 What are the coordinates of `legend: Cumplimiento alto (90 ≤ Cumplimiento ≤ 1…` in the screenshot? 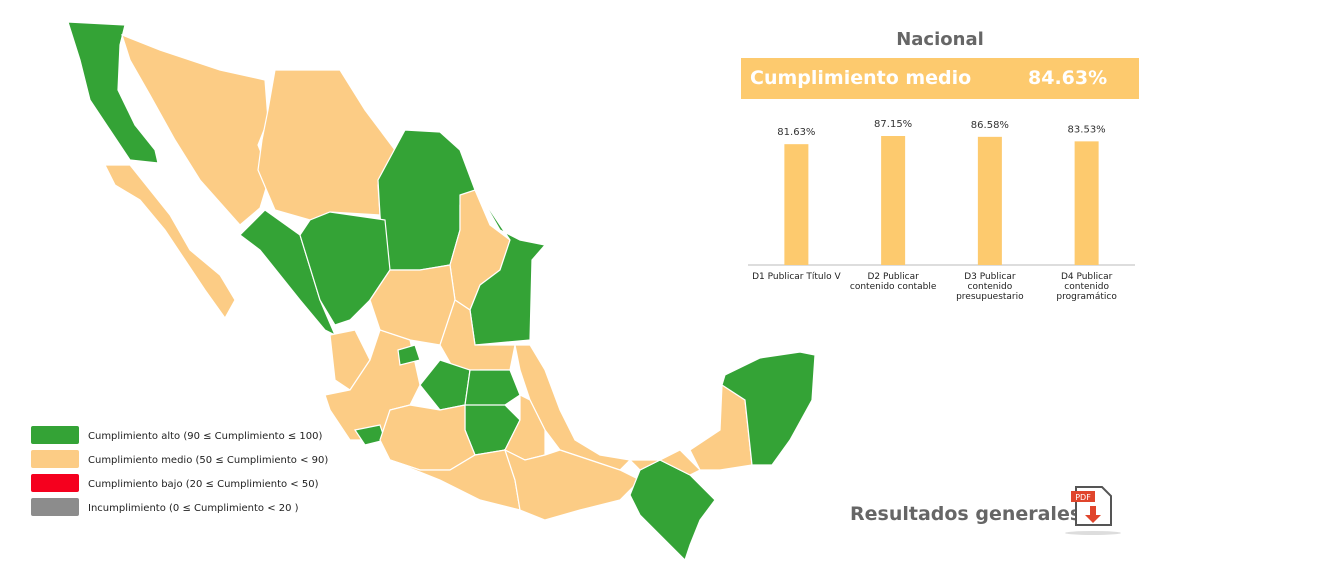 It's located at (179, 471).